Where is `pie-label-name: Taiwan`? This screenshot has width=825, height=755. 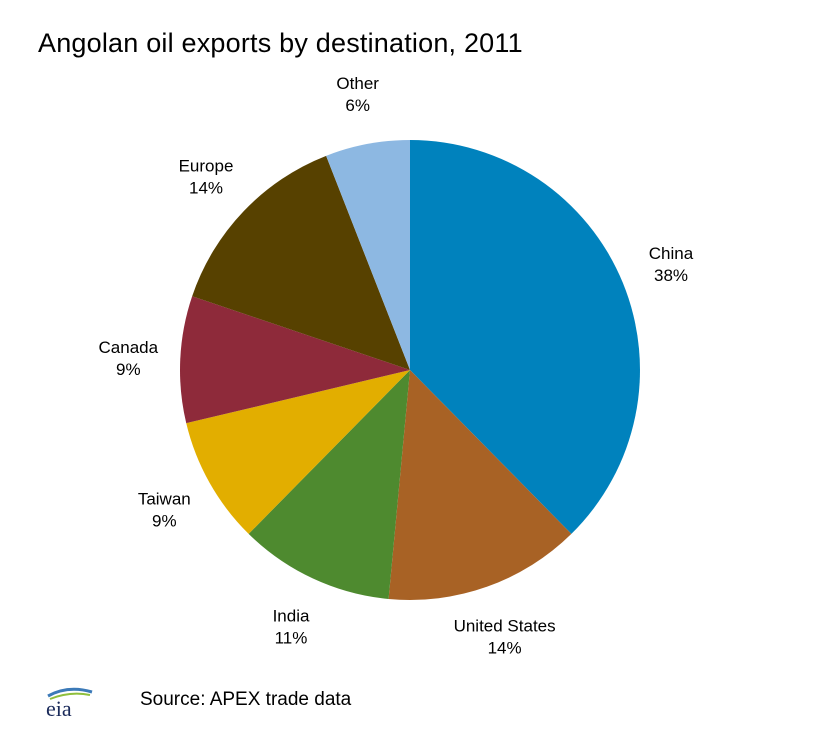 pie-label-name: Taiwan is located at coordinates (164, 499).